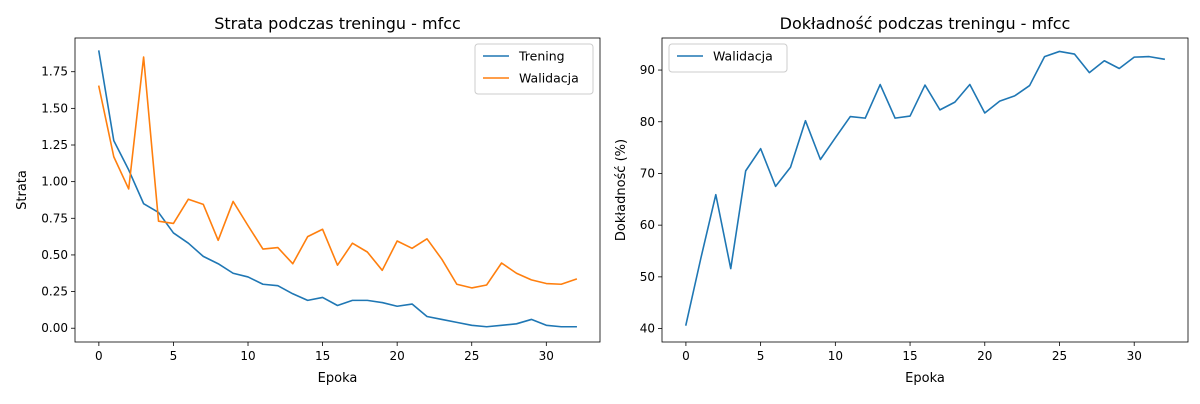 The image size is (1200, 404). I want to click on y-tick-label: 1.75, so click(54, 72).